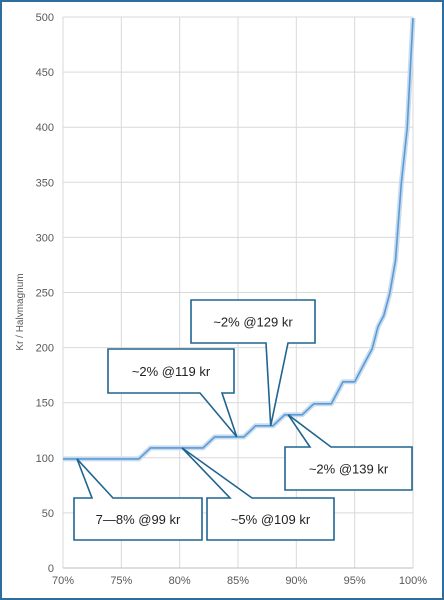 The width and height of the screenshot is (444, 600). Describe the element at coordinates (238, 581) in the screenshot. I see `x-tick-label: 85%` at that location.